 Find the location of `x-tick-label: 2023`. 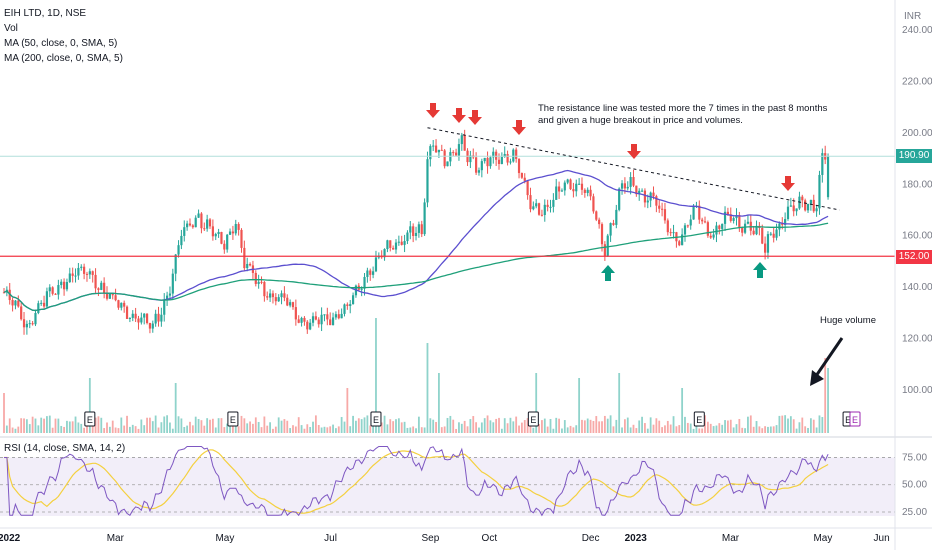

x-tick-label: 2023 is located at coordinates (636, 538).